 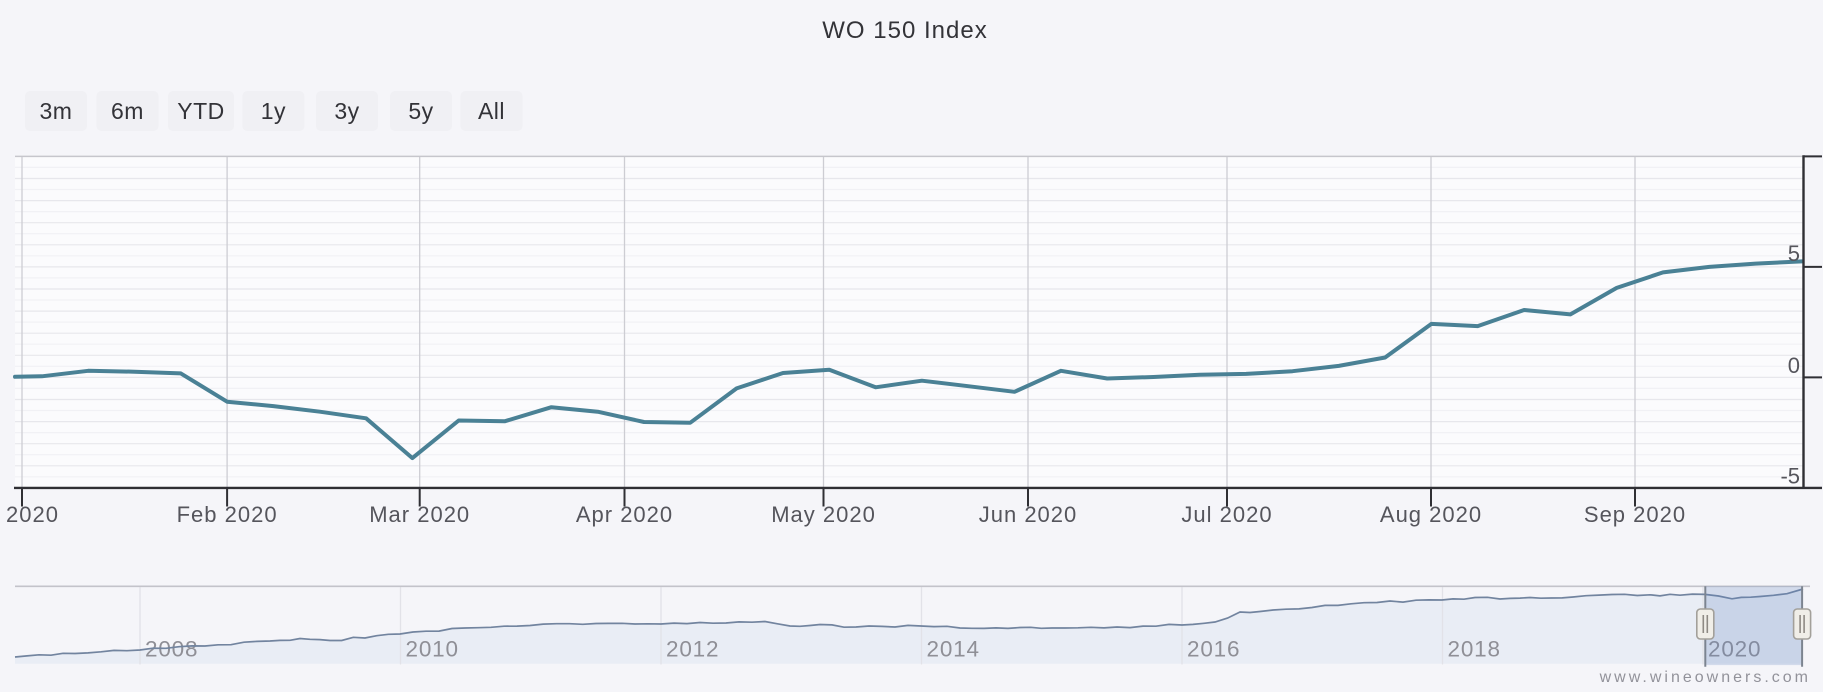 I want to click on svg-text: 1y, so click(x=273, y=111).